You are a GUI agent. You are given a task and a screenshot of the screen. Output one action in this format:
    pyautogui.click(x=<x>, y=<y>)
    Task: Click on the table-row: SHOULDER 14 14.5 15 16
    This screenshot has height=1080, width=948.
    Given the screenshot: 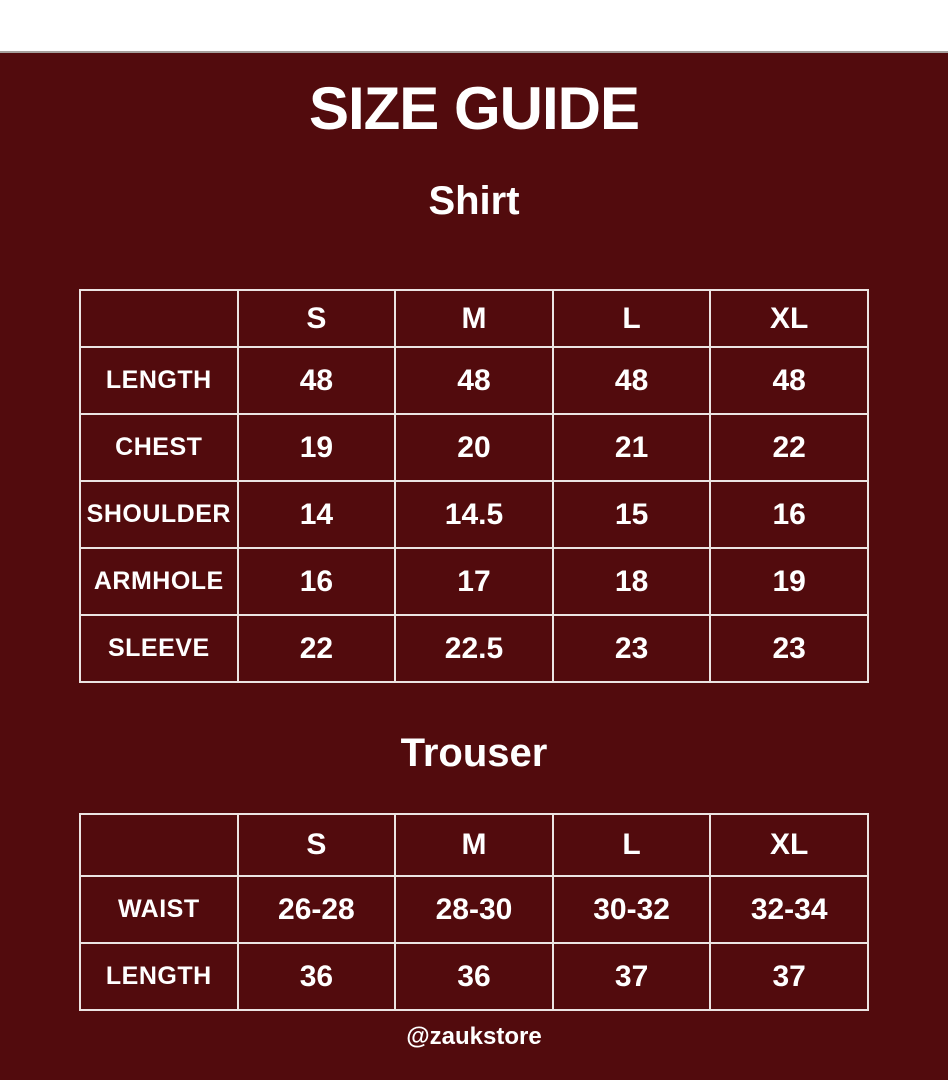 What is the action you would take?
    pyautogui.click(x=474, y=514)
    